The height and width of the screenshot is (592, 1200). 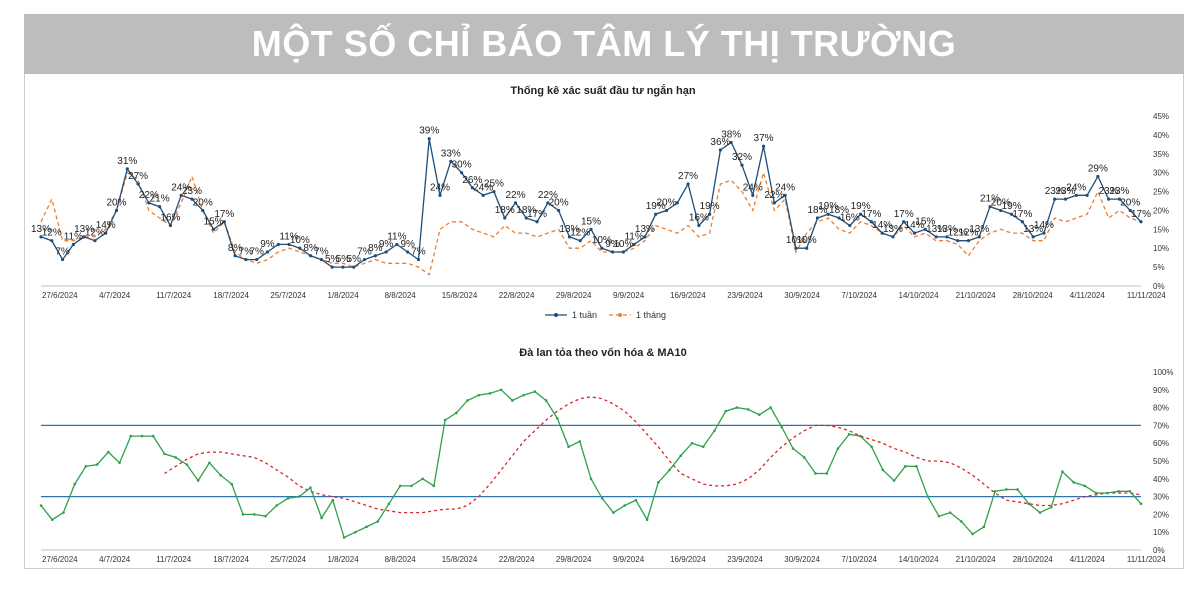 I want to click on legend-1-tuan-marker, so click(x=556, y=315).